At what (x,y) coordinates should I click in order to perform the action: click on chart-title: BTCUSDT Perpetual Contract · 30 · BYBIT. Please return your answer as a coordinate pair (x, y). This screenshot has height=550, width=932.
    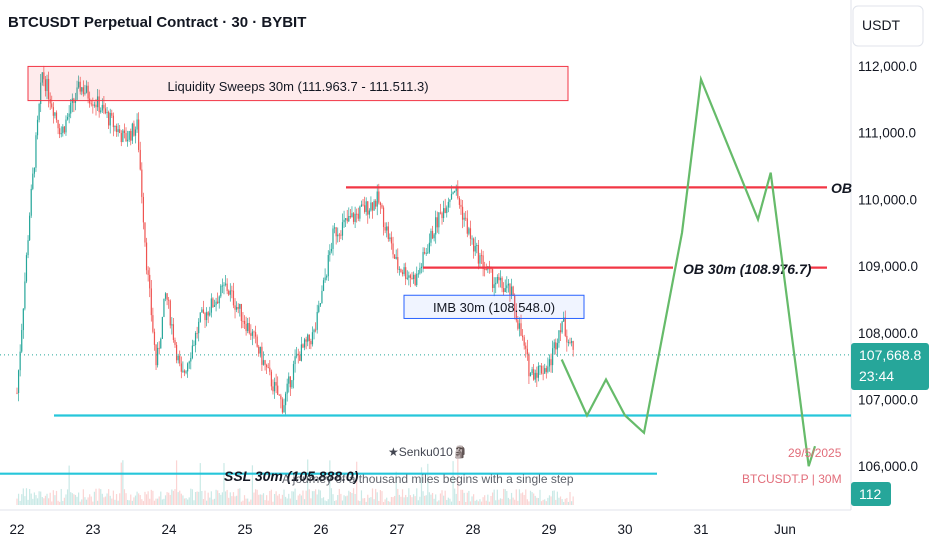
    Looking at the image, I should click on (157, 22).